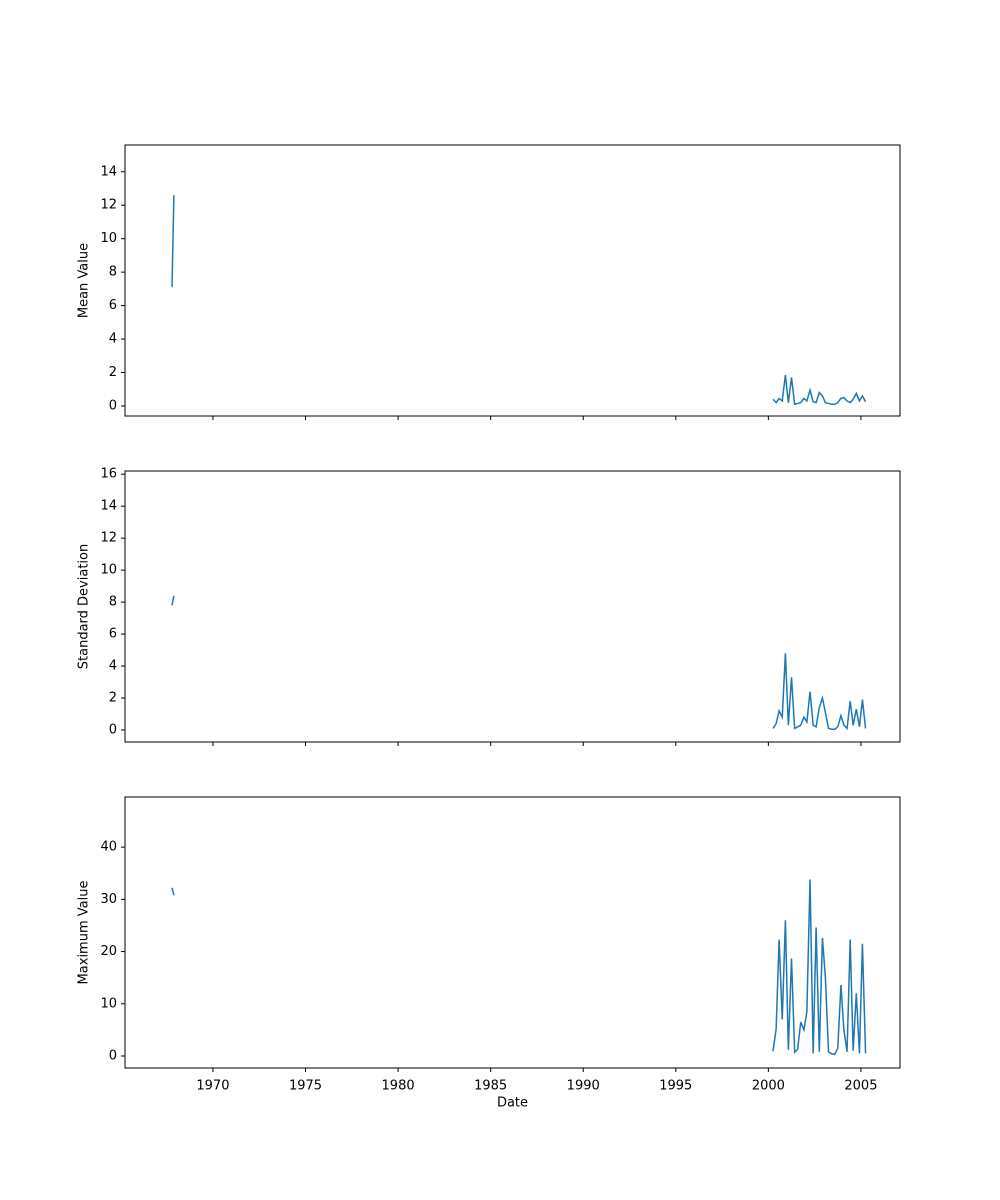  I want to click on y-axis-label: Standard Deviation, so click(84, 606).